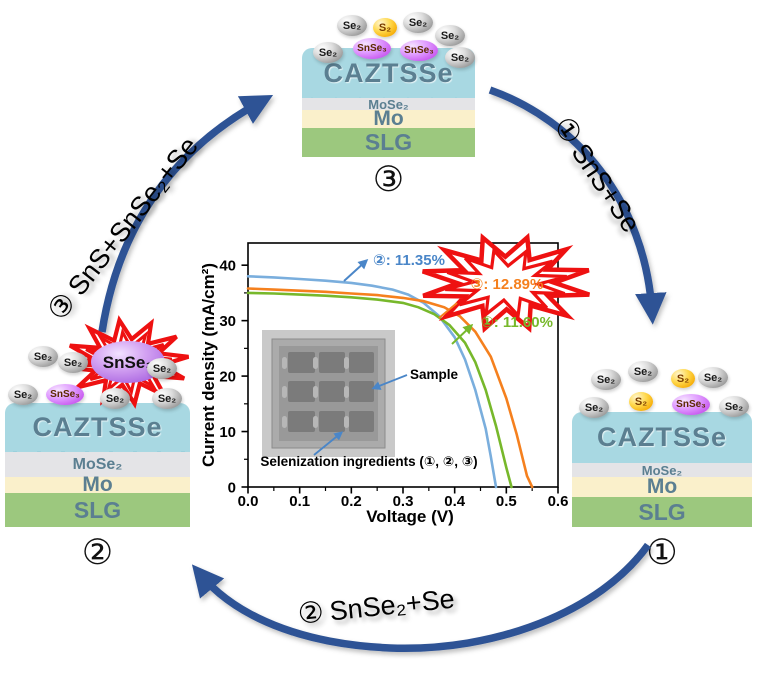  What do you see at coordinates (208, 365) in the screenshot?
I see `y-axis-label: Current density (mA/cm²)` at bounding box center [208, 365].